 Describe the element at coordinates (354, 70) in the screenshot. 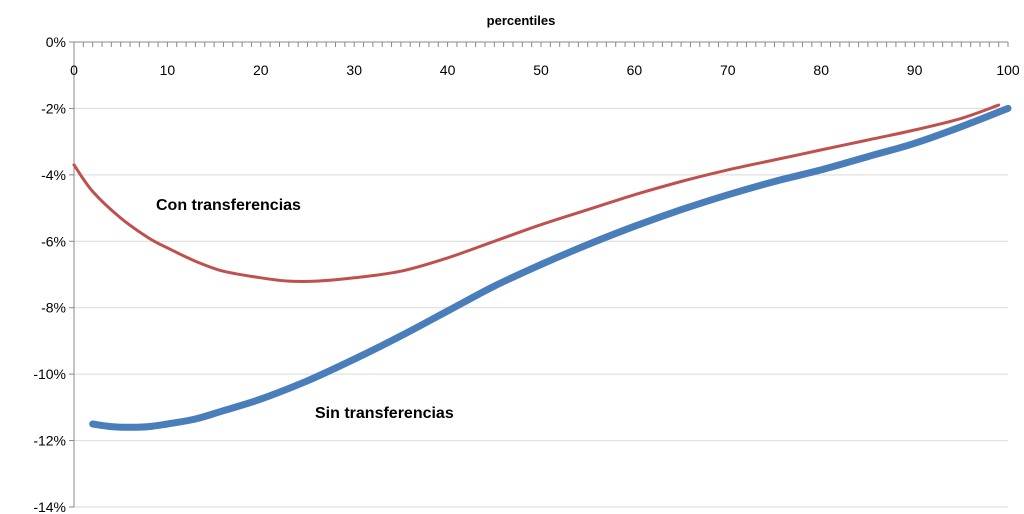

I see `x-tick-label: 30` at that location.